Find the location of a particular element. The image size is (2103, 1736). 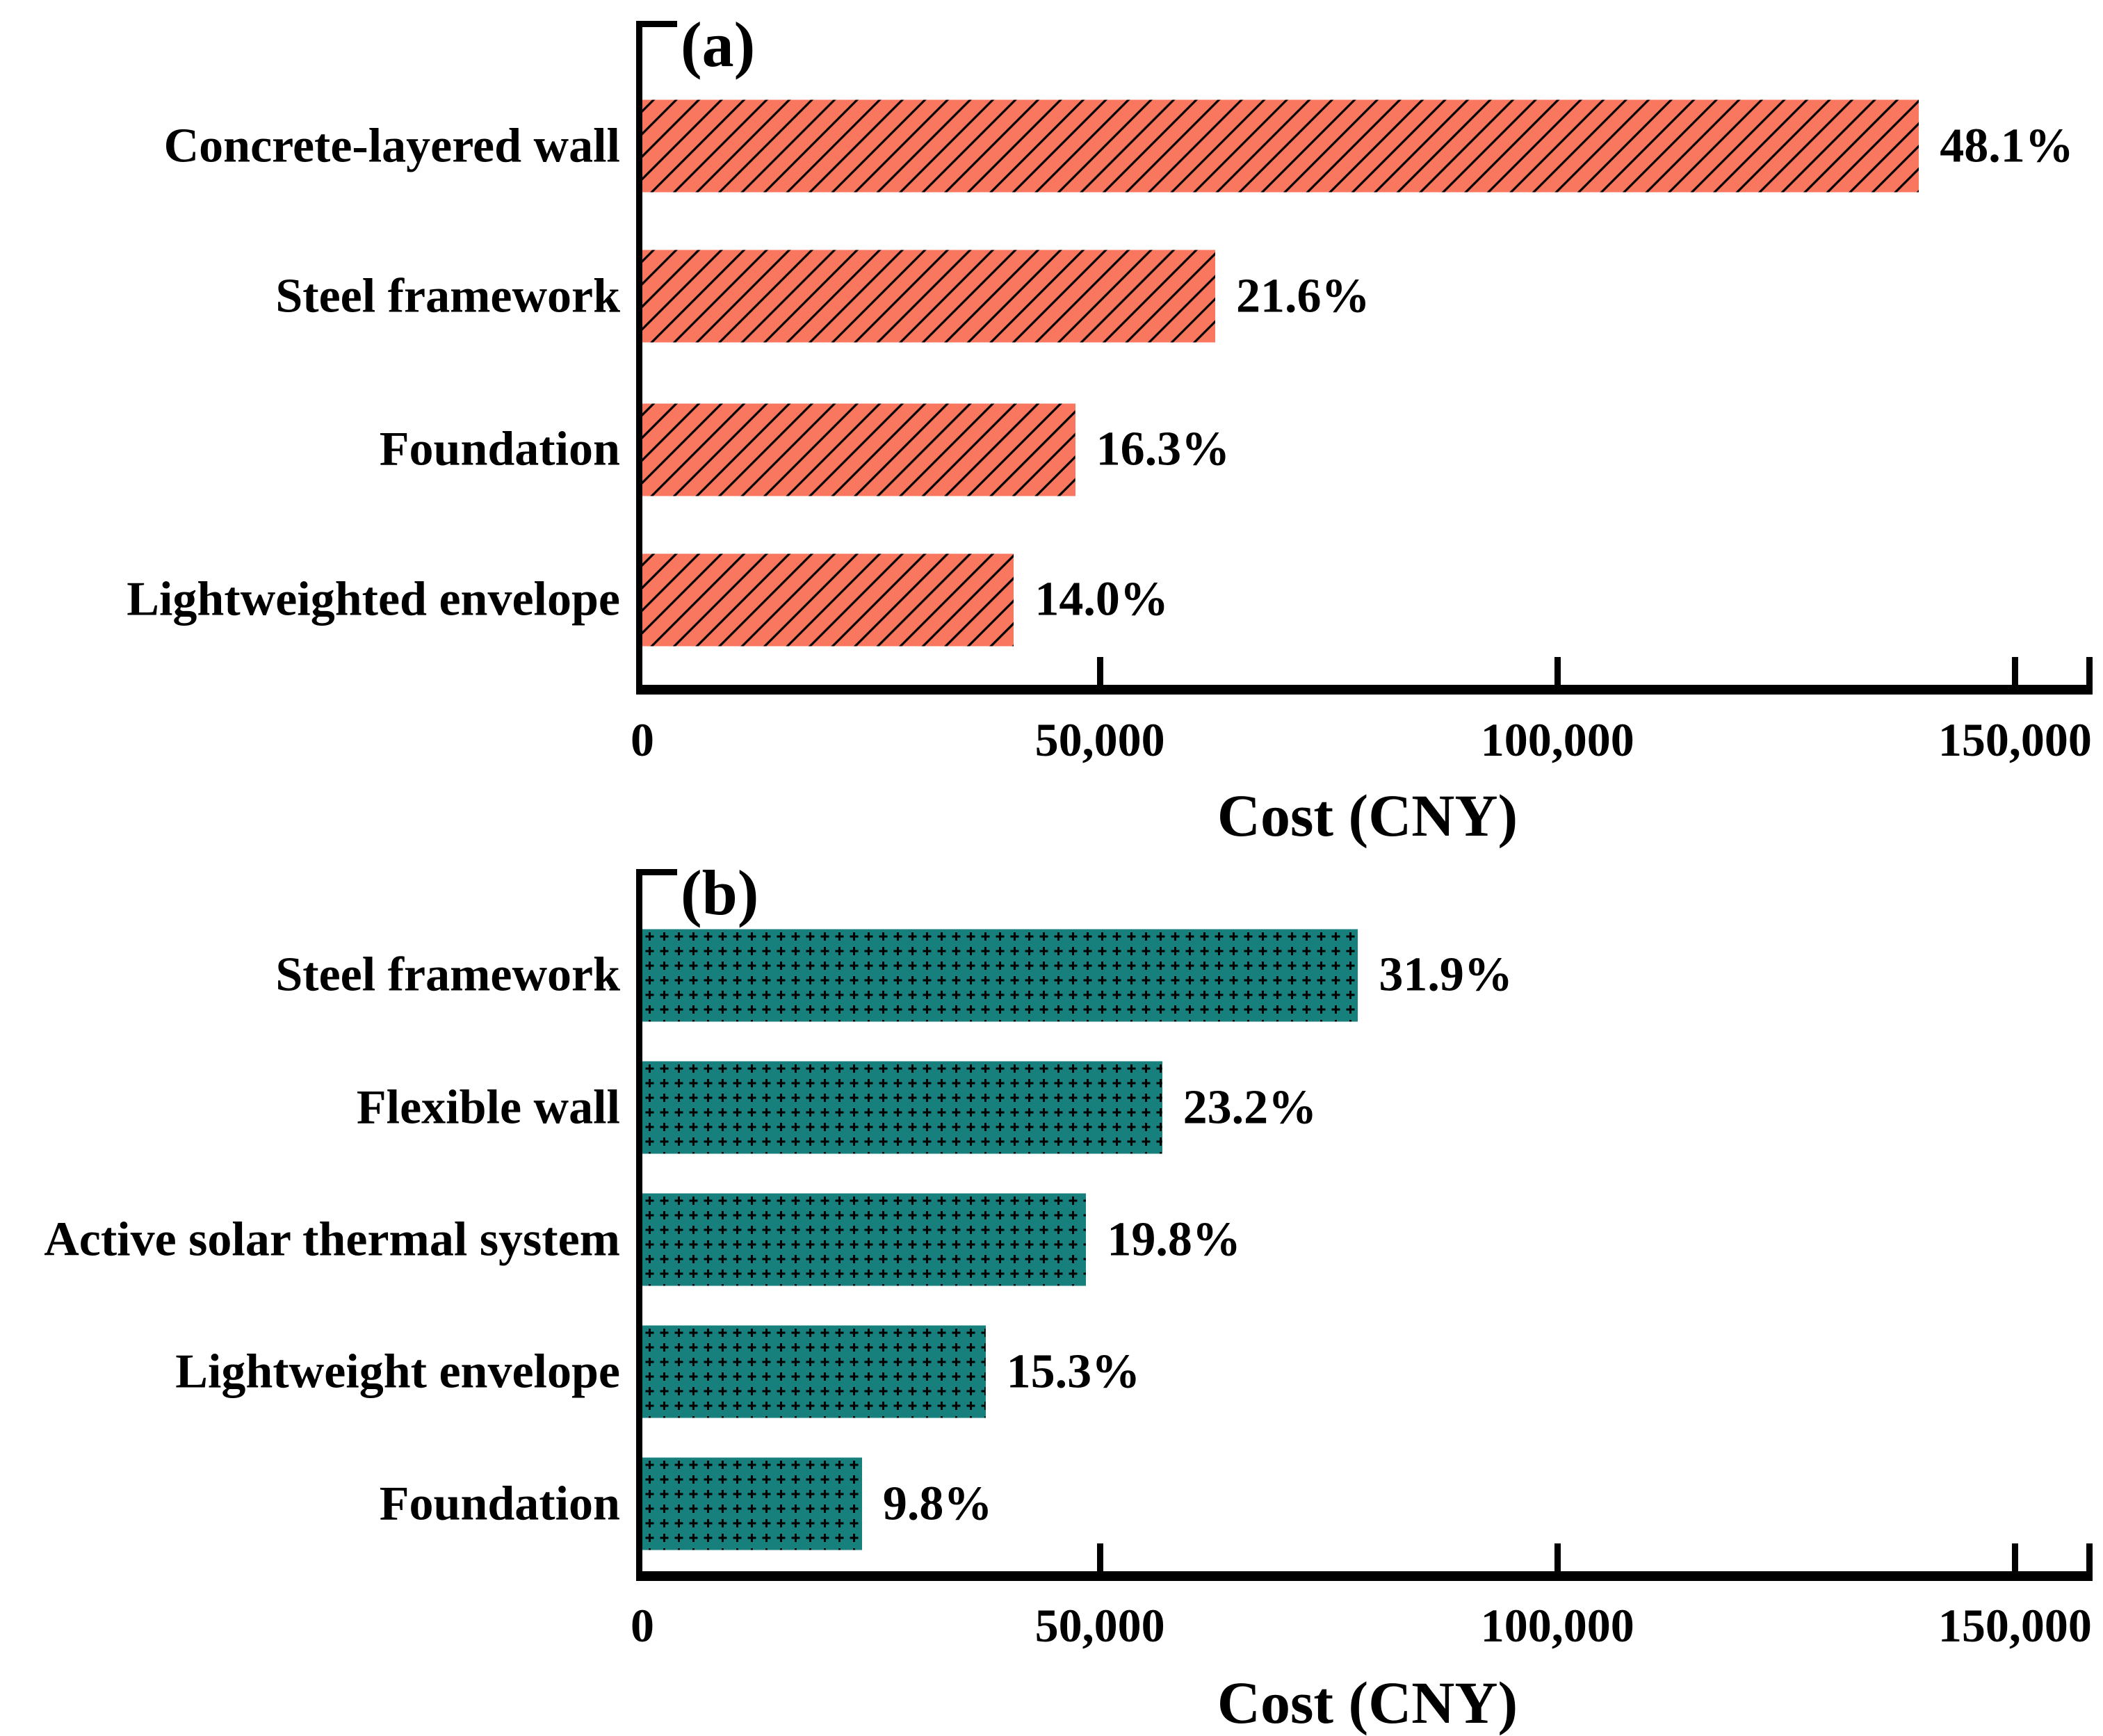

bar-active-solar-thermal-system is located at coordinates (864, 1239).